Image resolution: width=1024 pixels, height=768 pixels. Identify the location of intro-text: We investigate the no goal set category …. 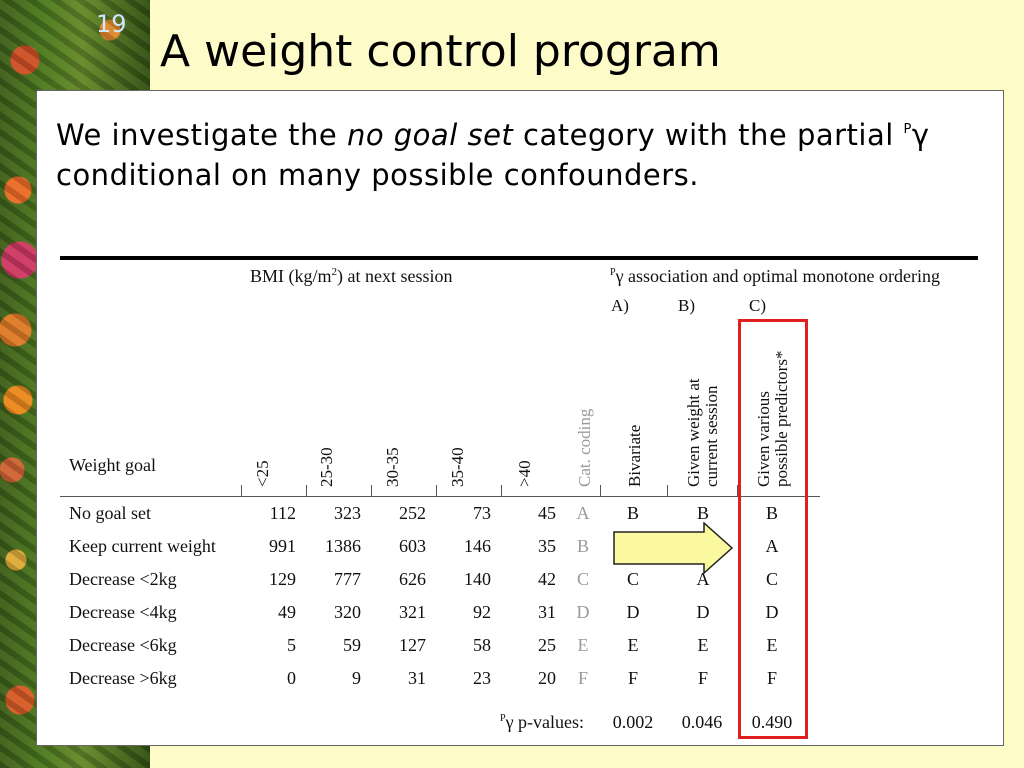
(526, 152).